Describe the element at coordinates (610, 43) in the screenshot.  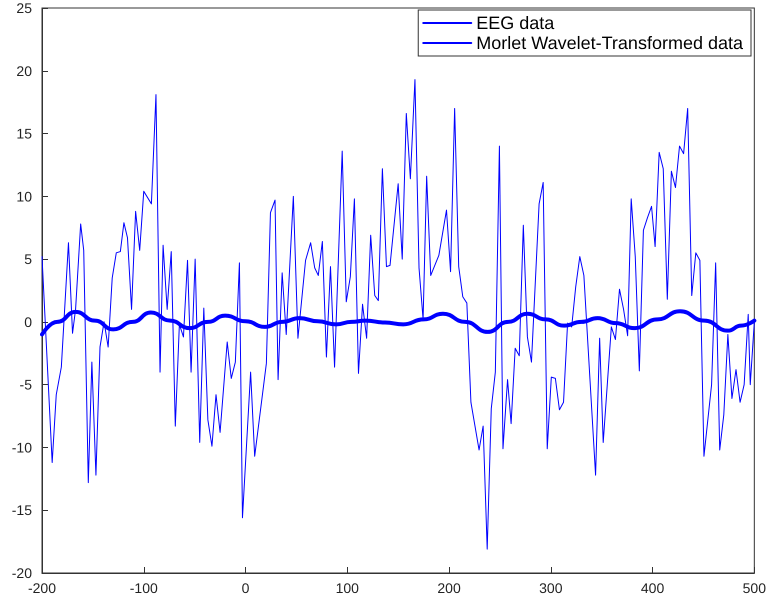
I see `legend-label: Morlet Wavelet-Transformed data` at that location.